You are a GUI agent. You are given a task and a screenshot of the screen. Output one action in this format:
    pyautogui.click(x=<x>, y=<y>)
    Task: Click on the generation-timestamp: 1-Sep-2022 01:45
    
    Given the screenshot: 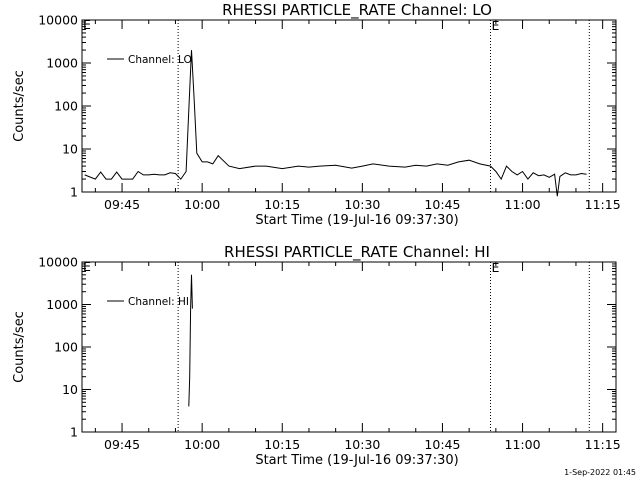 What is the action you would take?
    pyautogui.click(x=600, y=472)
    